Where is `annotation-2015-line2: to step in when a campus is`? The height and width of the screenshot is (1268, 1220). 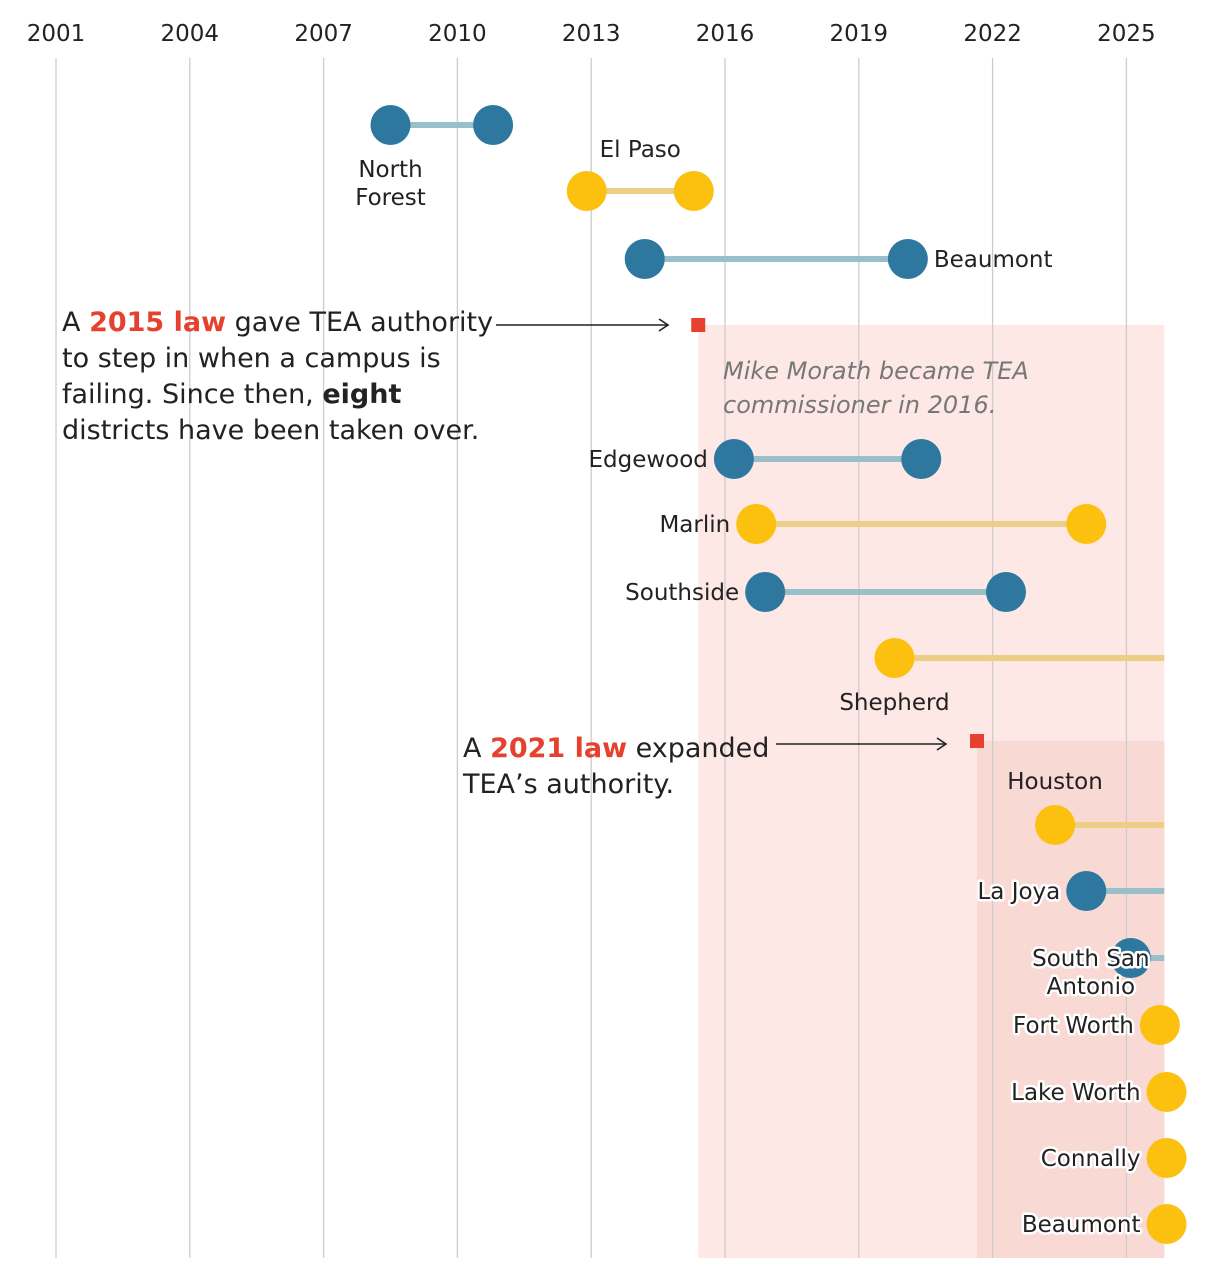
annotation-2015-line2: to step in when a campus is is located at coordinates (251, 358).